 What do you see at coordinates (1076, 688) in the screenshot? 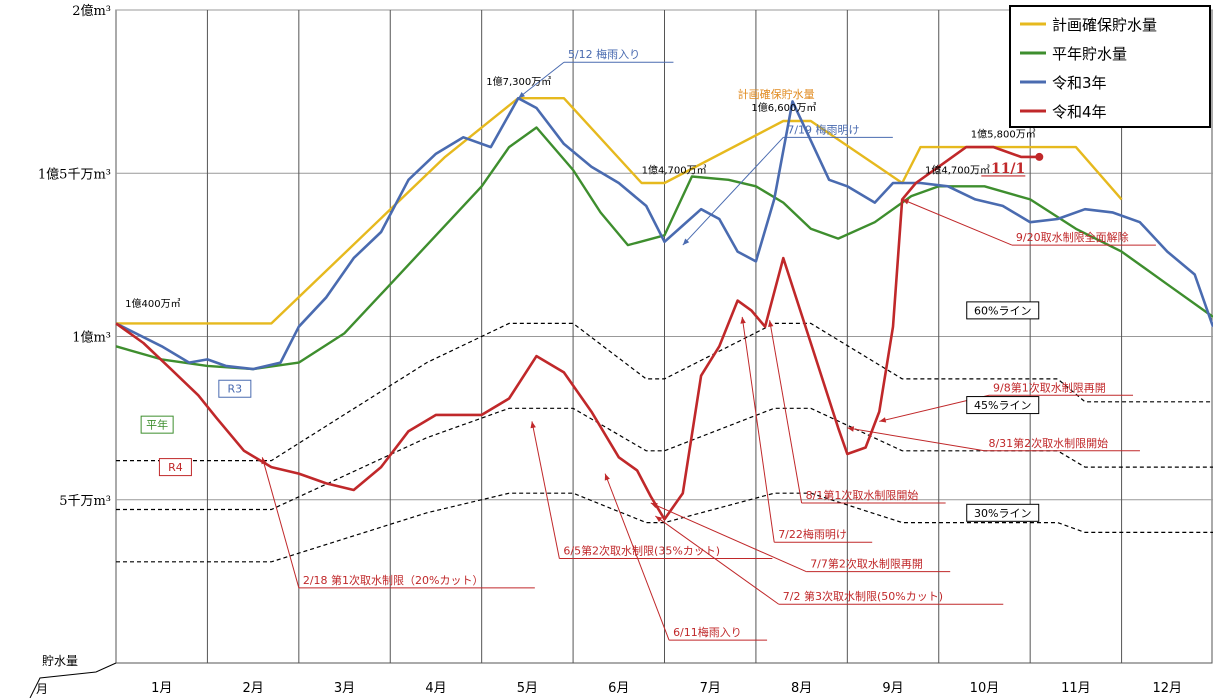
I see `x-tick-label: 11月` at bounding box center [1076, 688].